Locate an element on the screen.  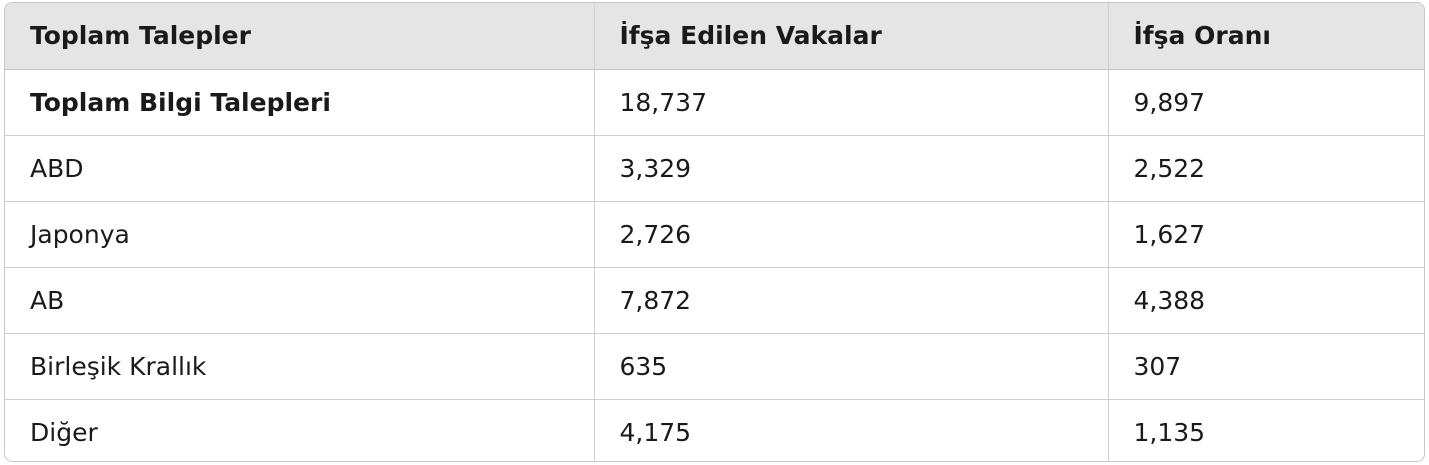
disclosed-cases-cell: 2,726 is located at coordinates (851, 234).